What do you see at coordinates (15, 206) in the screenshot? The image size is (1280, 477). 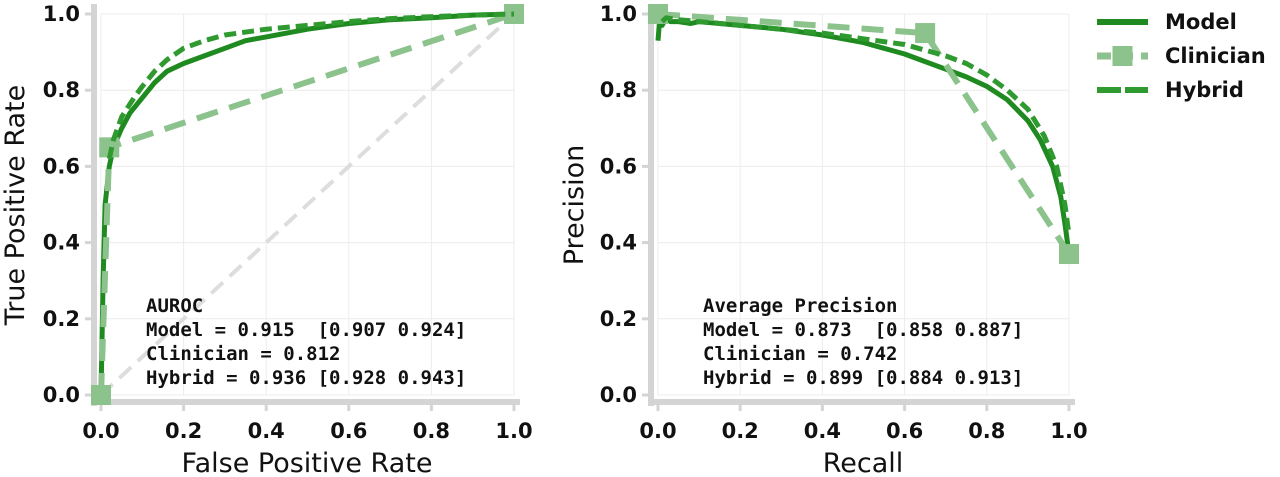 I see `y-axis-label: True Positive Rate` at bounding box center [15, 206].